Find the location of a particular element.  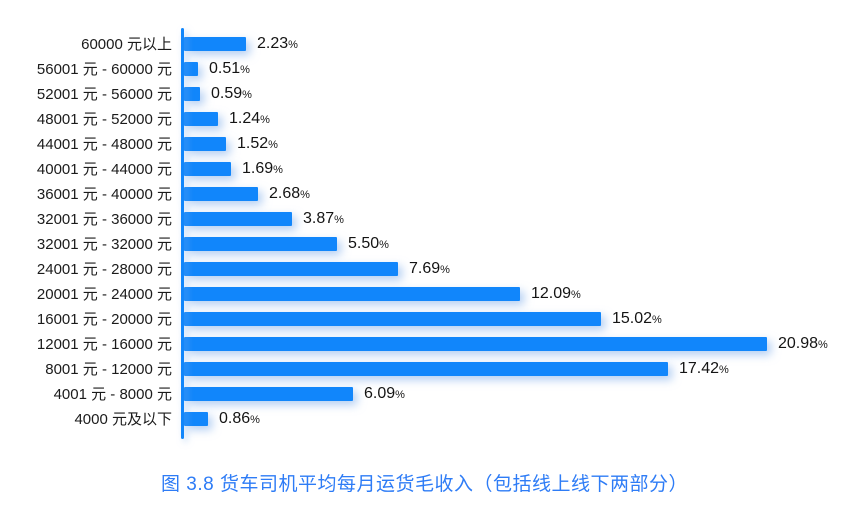

chart-title: 图 3.8 货车司机平均每月运货毛收入（包括线上线下两部分） is located at coordinates (424, 484).